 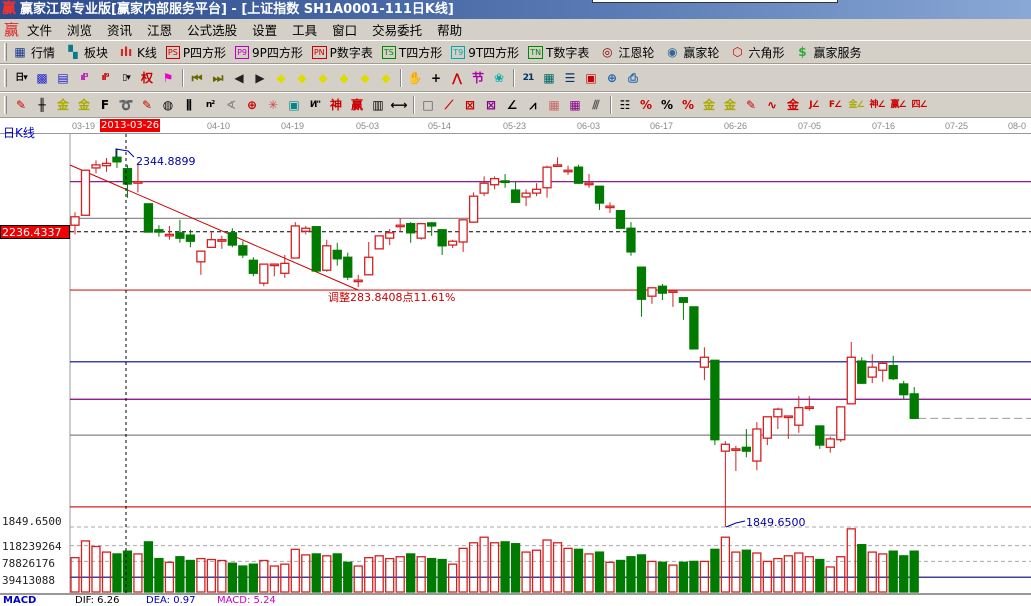 What do you see at coordinates (772, 105) in the screenshot?
I see `wave-levels-button: ∿` at bounding box center [772, 105].